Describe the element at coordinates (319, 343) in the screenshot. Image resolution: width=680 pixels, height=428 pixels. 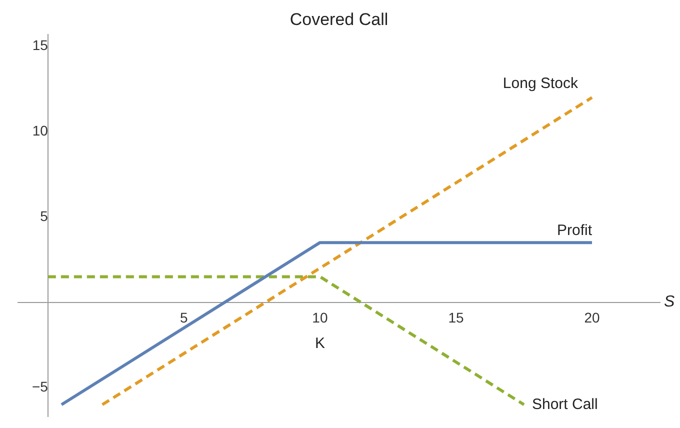
I see `annotation: K` at that location.